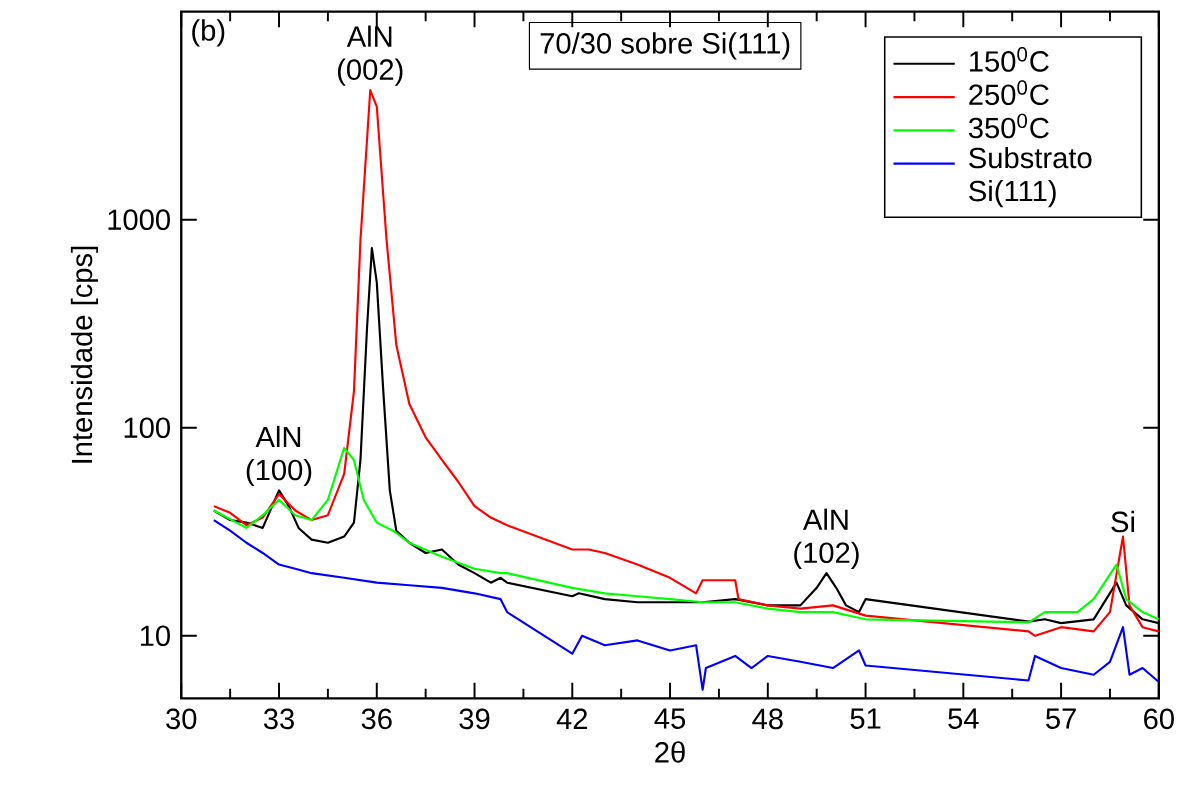  I want to click on x-tick-label: 36, so click(376, 719).